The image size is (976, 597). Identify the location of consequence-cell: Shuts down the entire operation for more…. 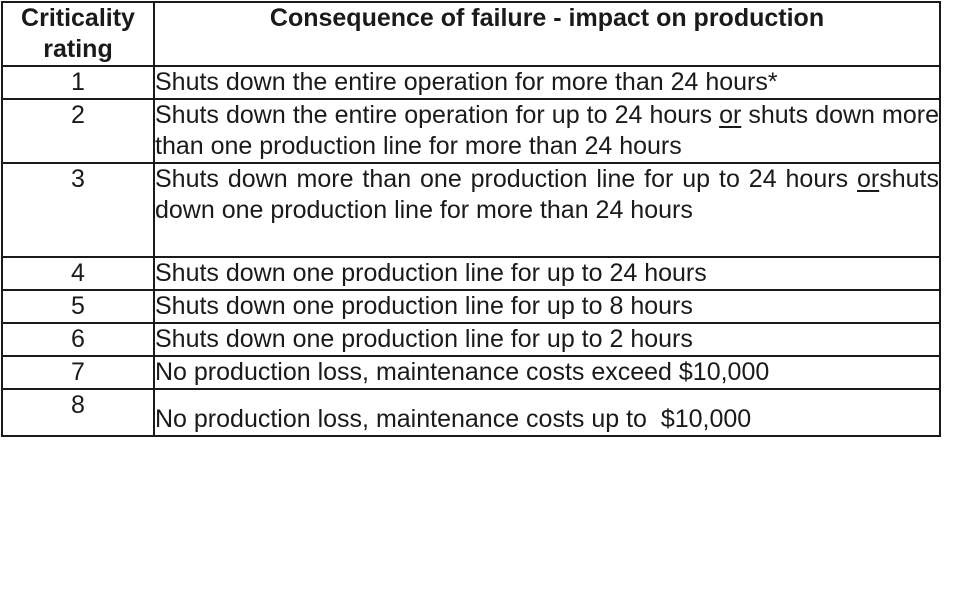
(547, 82).